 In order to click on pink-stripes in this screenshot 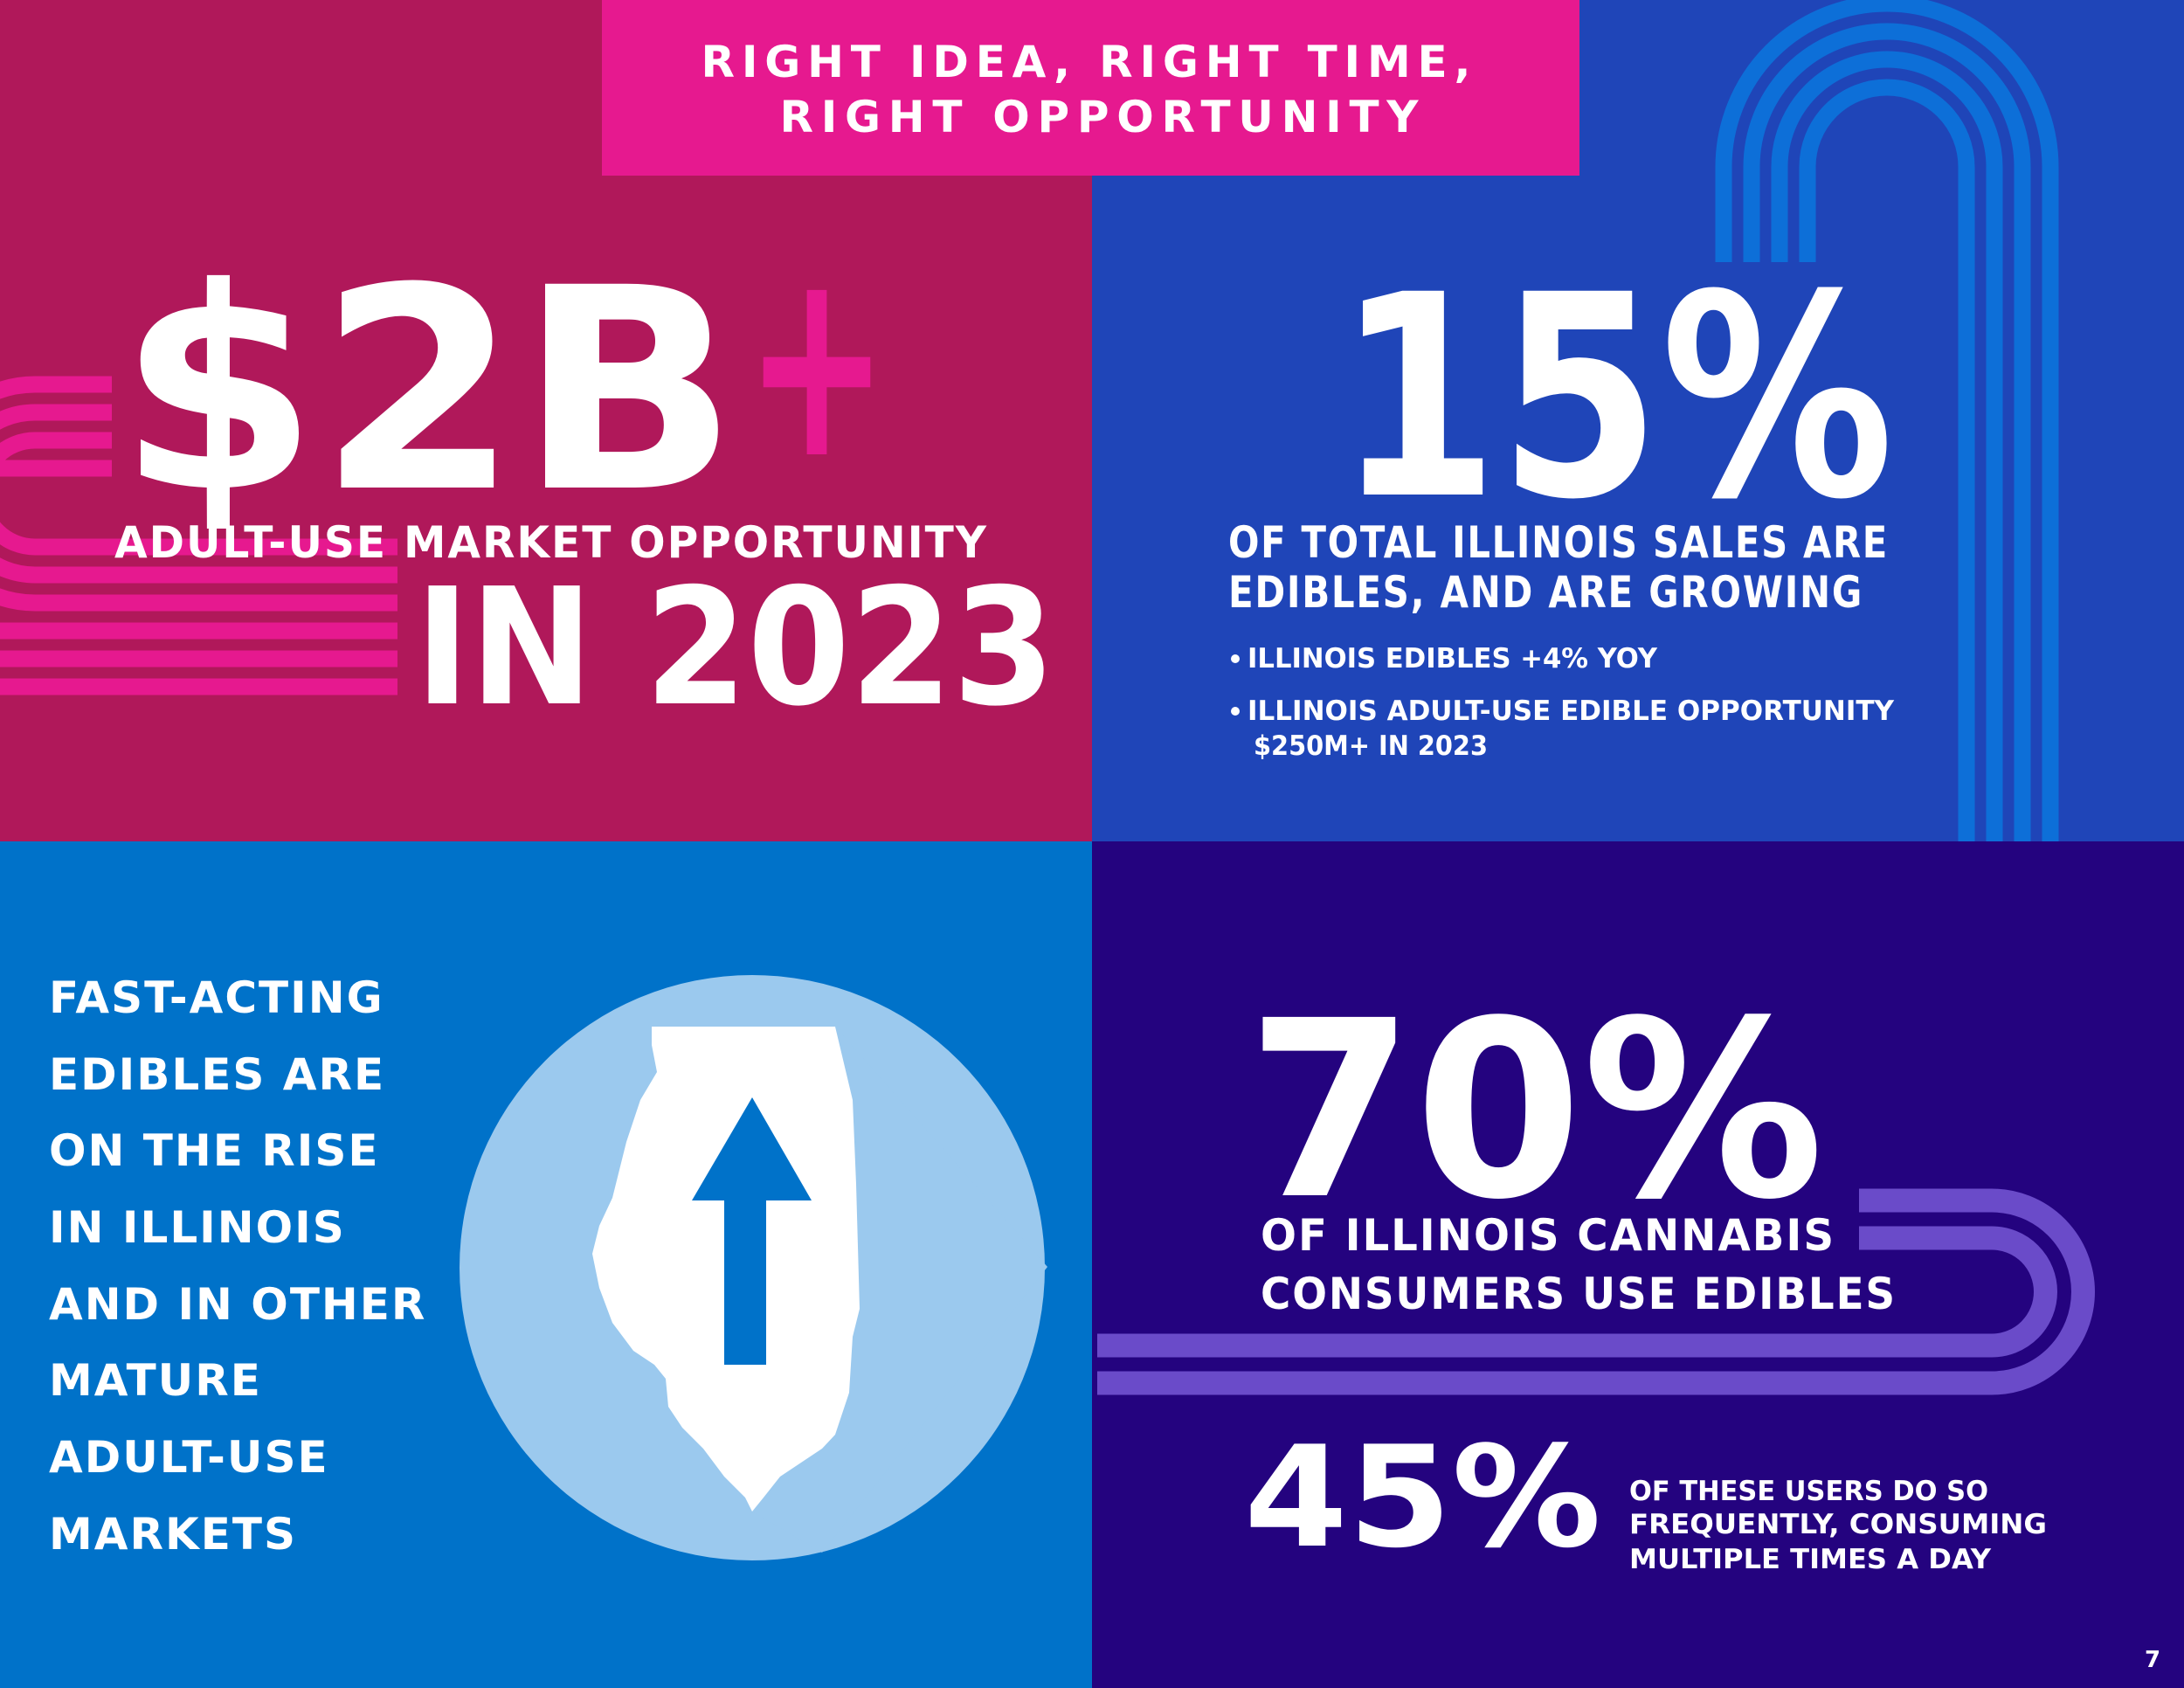, I will do `click(198, 535)`.